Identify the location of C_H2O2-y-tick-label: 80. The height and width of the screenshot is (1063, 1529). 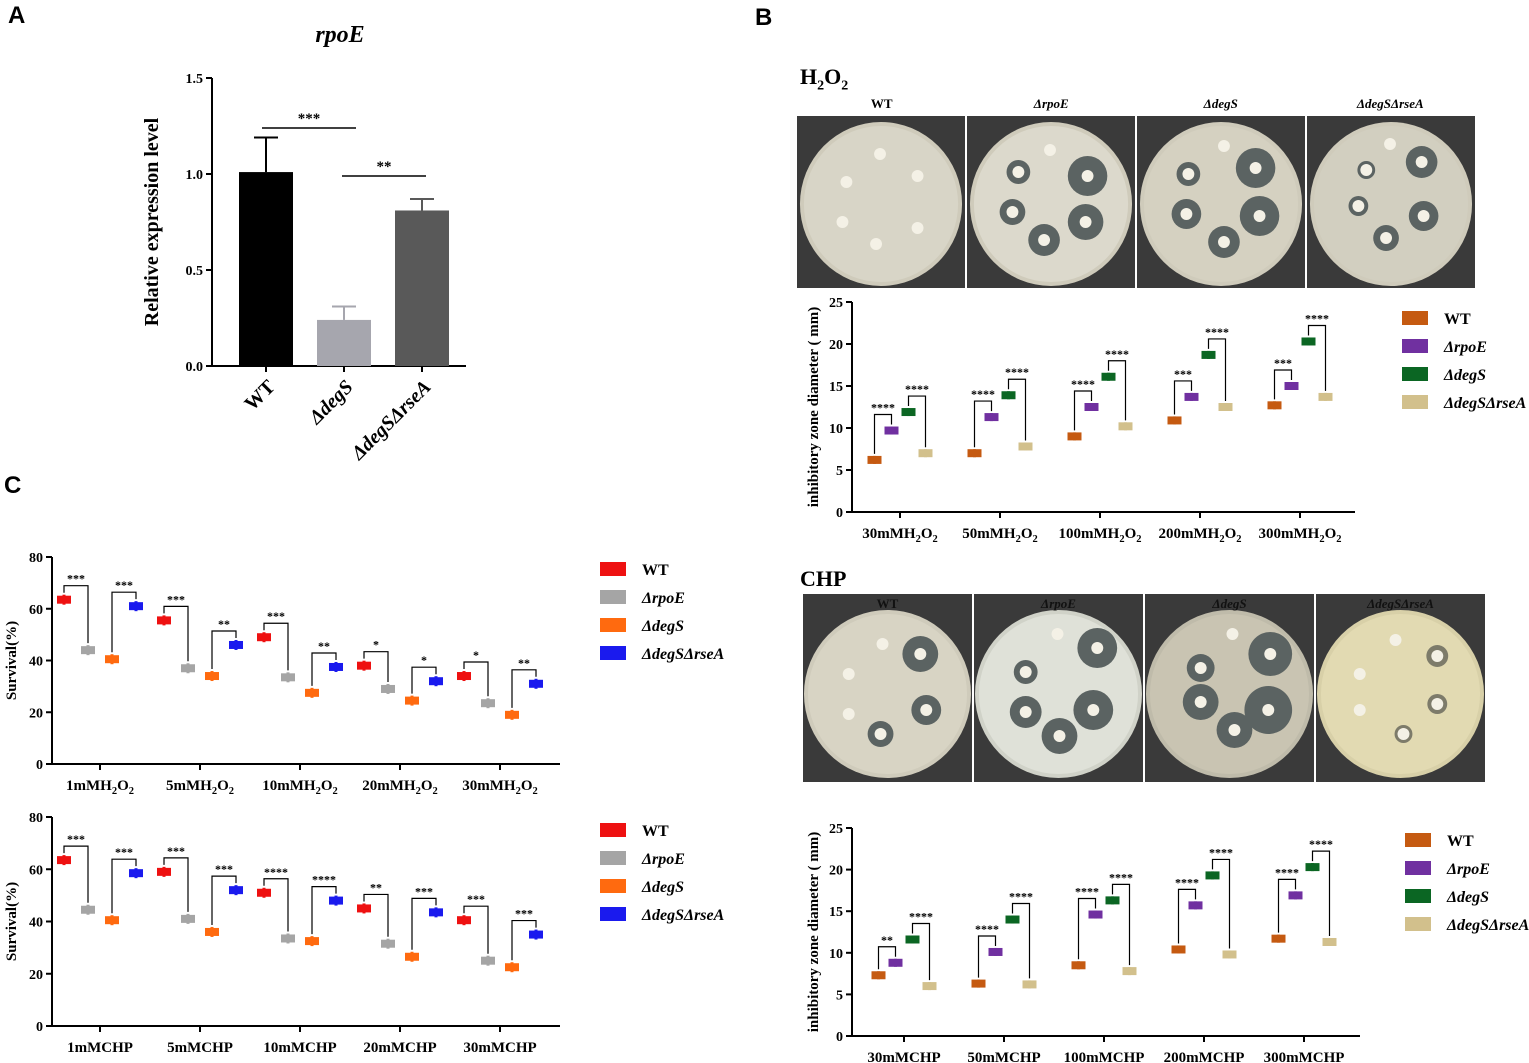
(36, 558).